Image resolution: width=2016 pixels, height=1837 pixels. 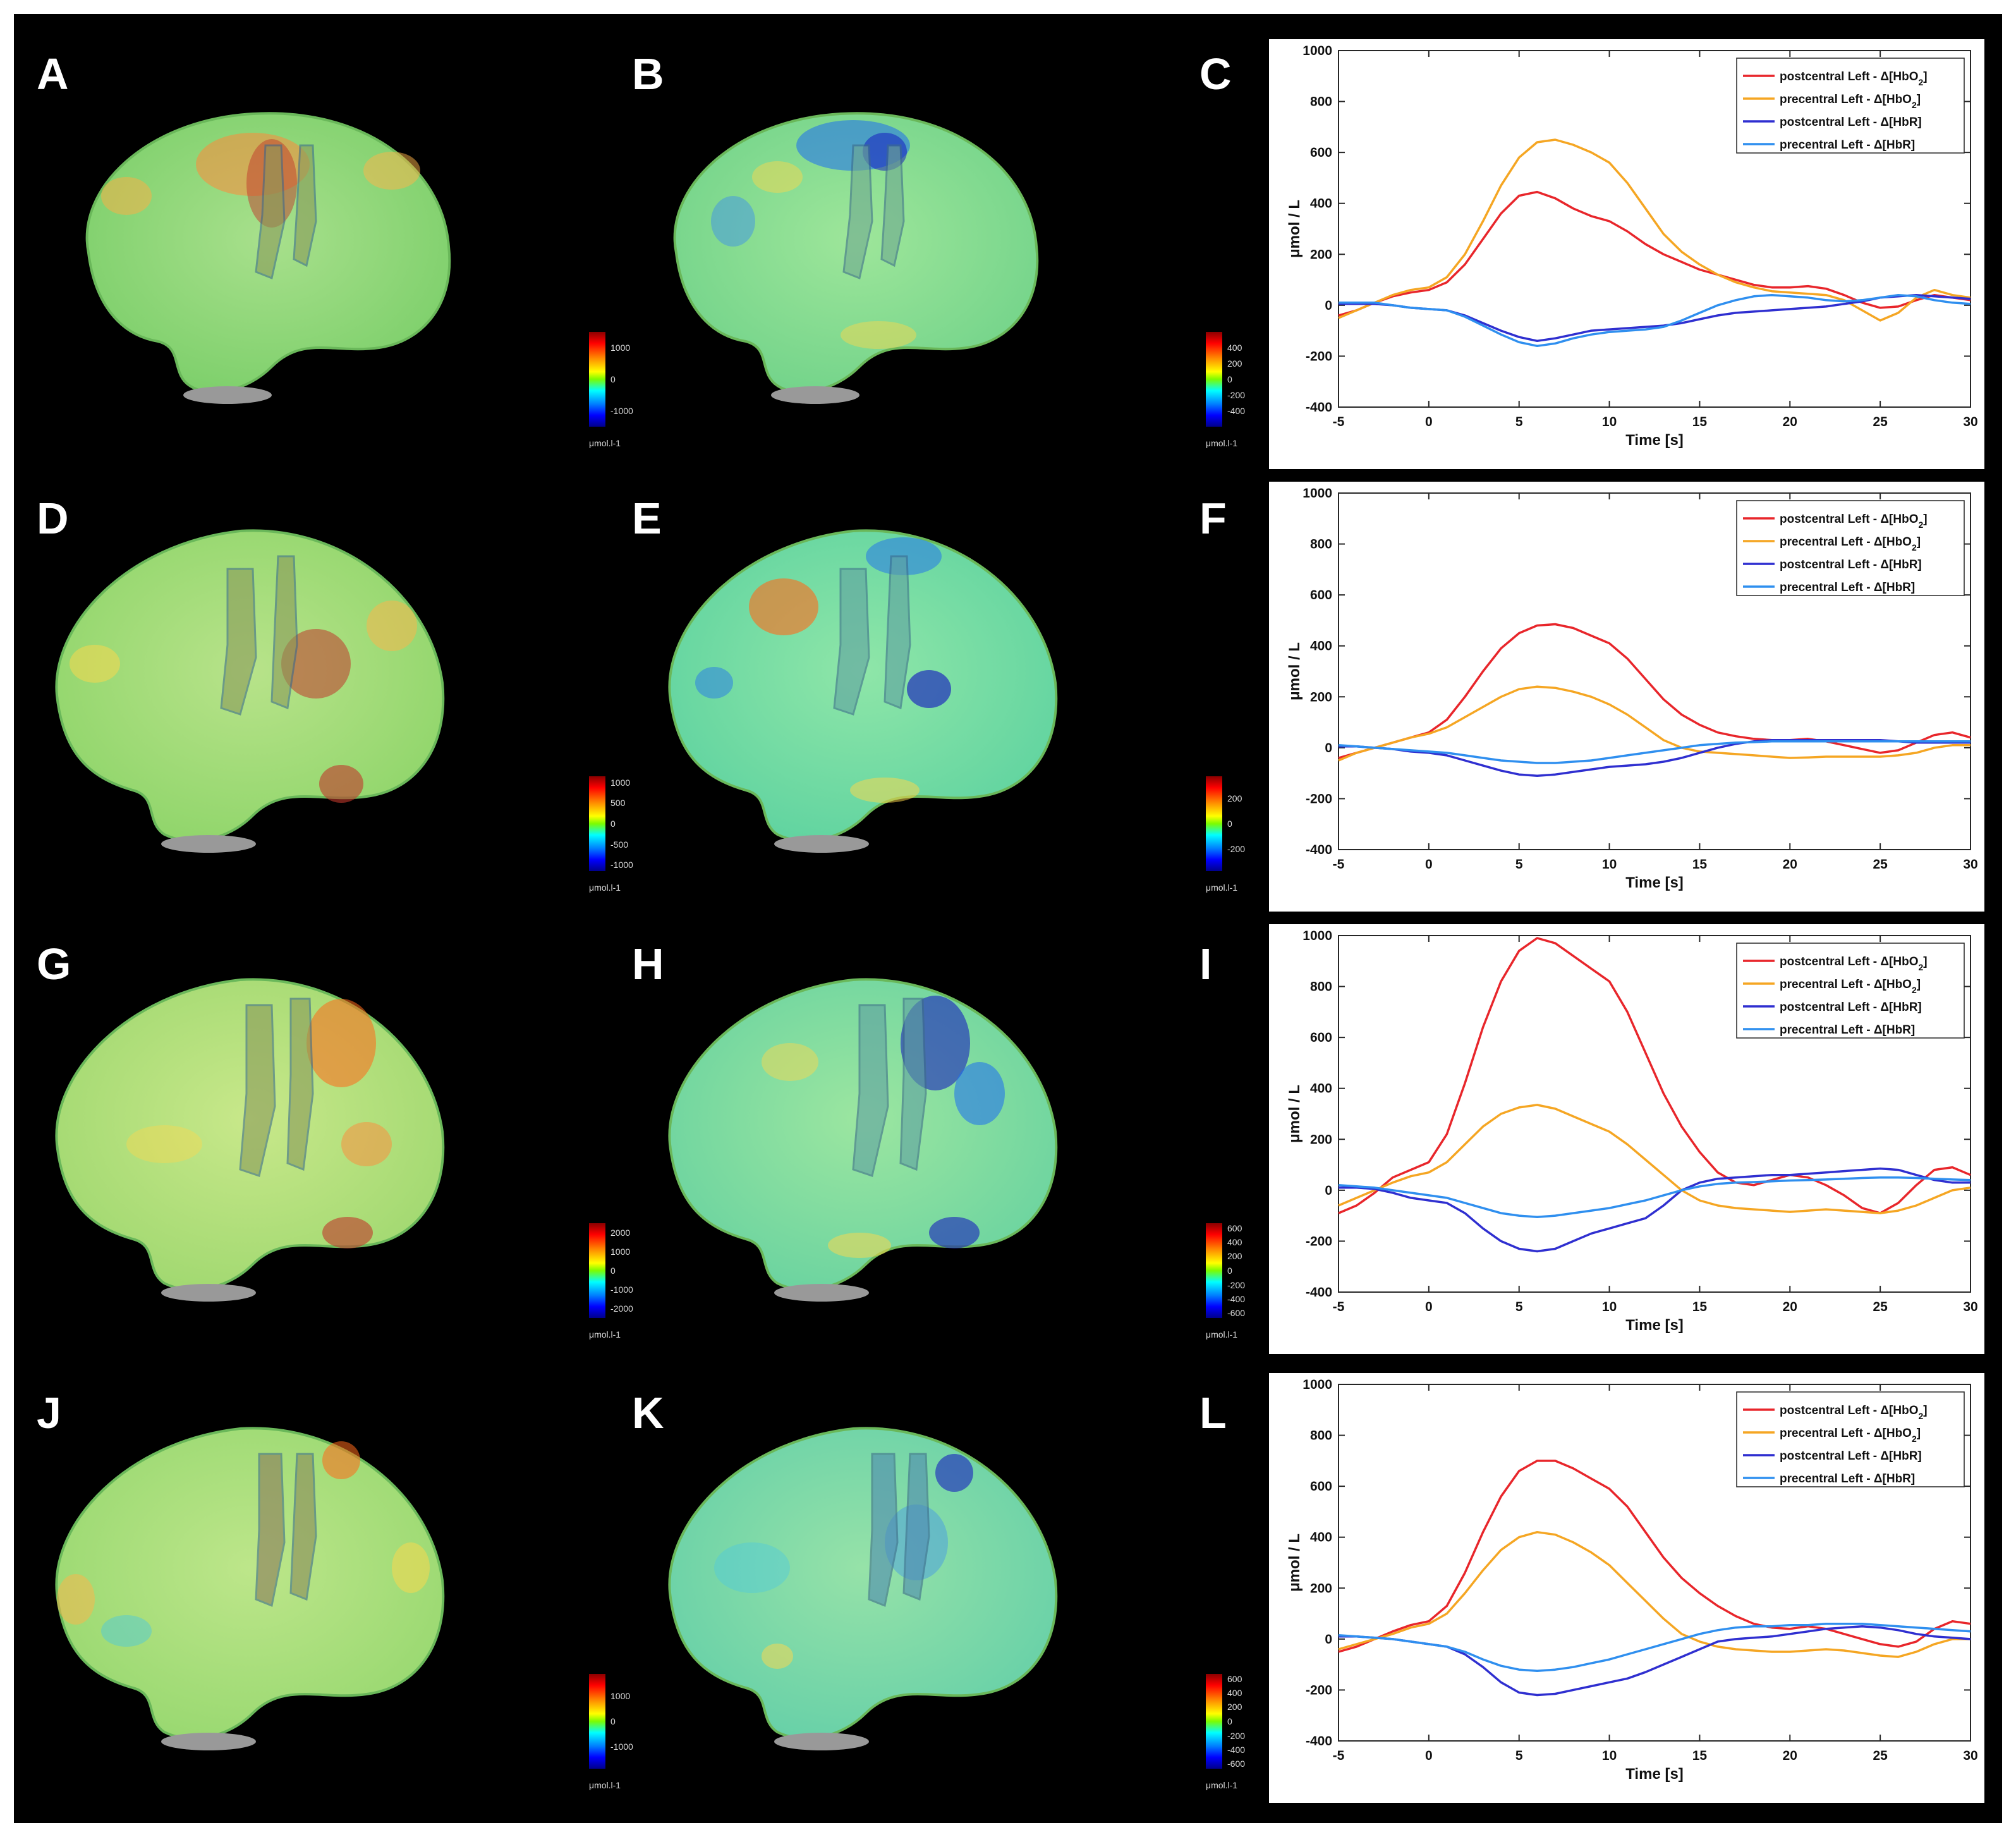 I want to click on colorbar-tick: 600, so click(x=1234, y=1228).